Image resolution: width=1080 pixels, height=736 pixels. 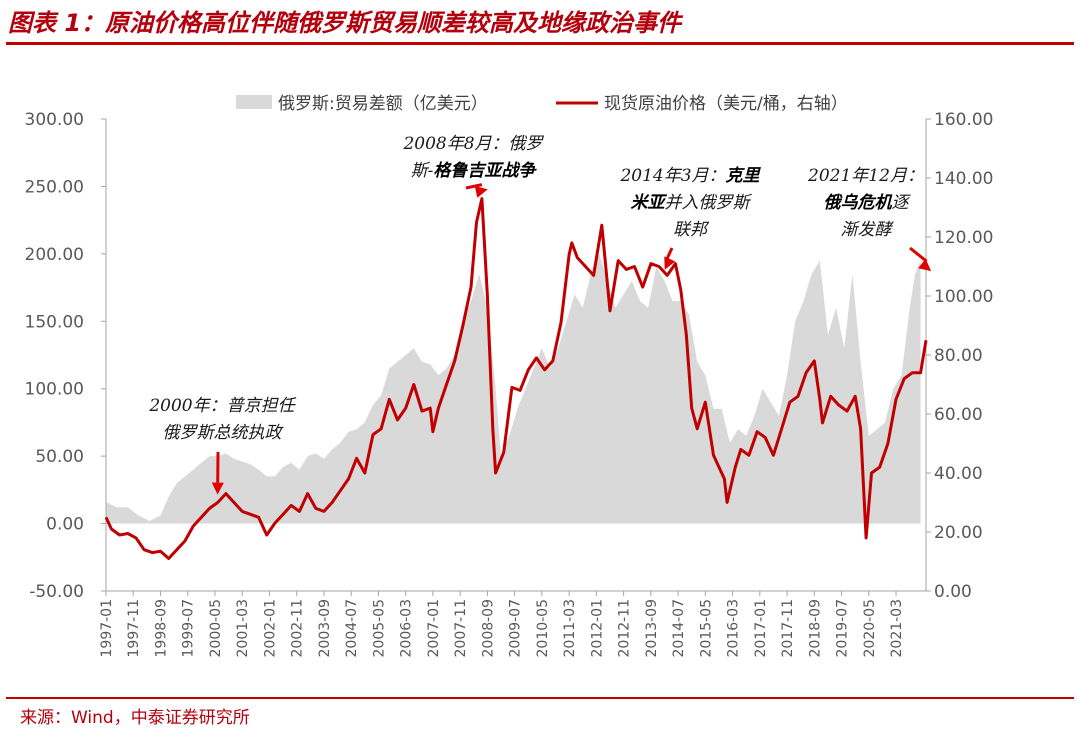 What do you see at coordinates (271, 628) in the screenshot?
I see `x-tick-label: 2002-01` at bounding box center [271, 628].